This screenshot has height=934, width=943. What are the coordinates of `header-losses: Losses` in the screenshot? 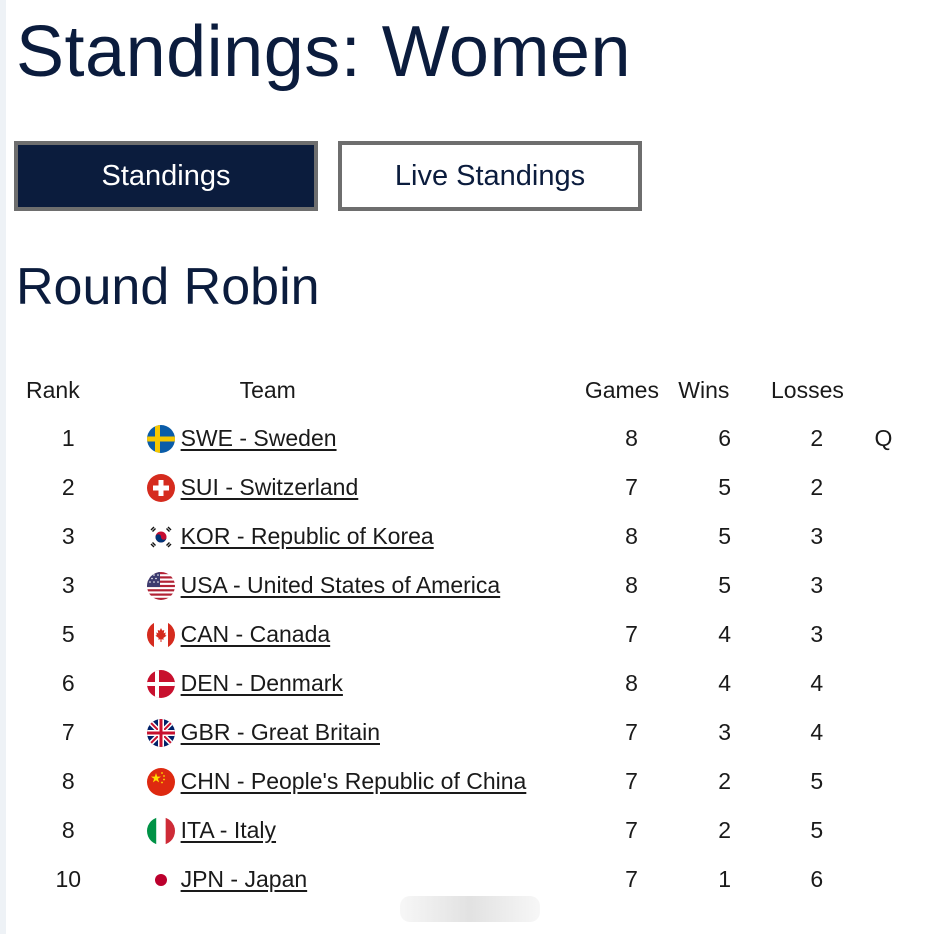 It's located at (807, 389).